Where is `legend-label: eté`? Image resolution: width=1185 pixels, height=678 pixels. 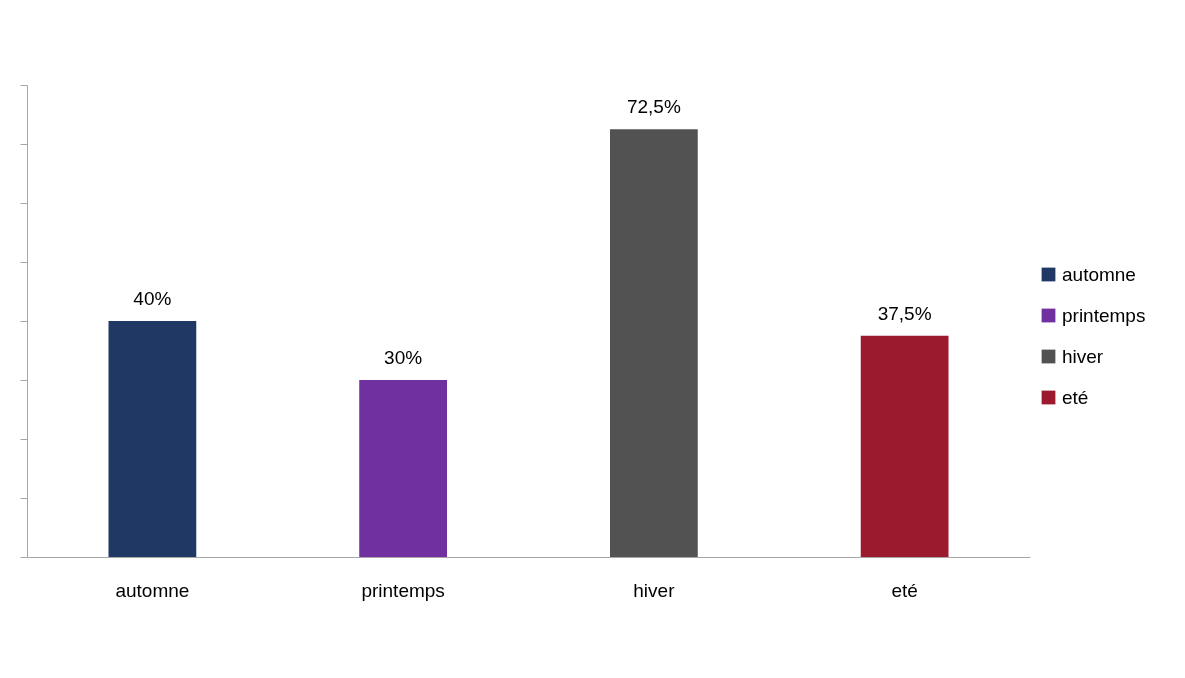 legend-label: eté is located at coordinates (1075, 397).